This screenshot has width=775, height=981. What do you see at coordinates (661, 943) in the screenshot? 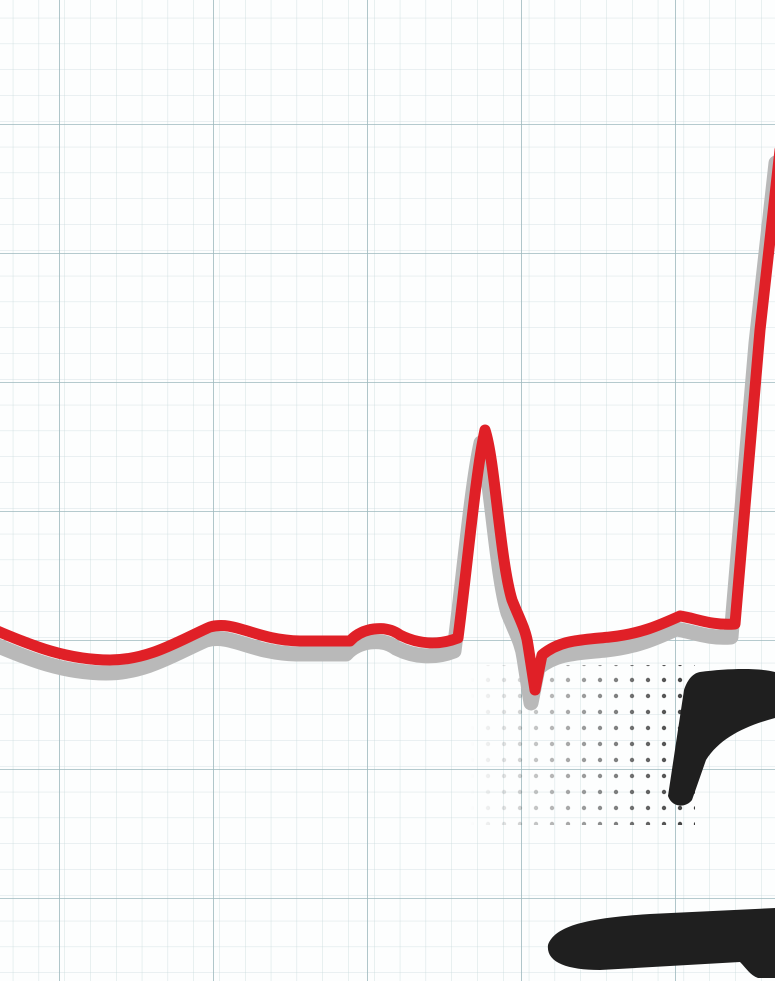
I see `silhouette-shape-lower` at bounding box center [661, 943].